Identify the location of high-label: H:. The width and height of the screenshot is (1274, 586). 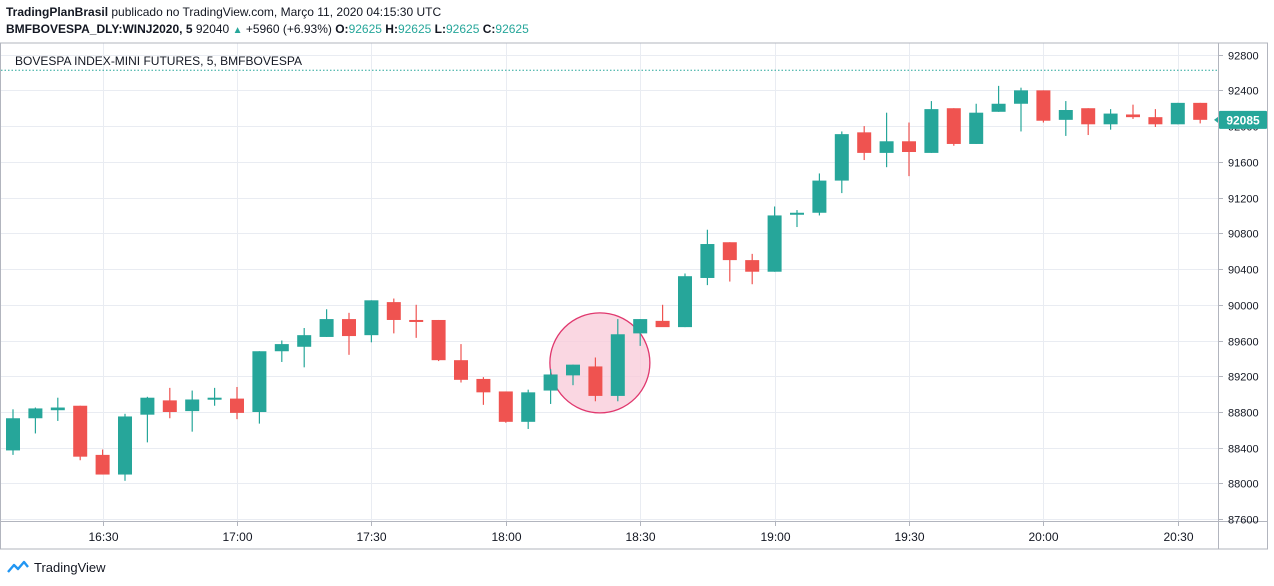
(391, 29).